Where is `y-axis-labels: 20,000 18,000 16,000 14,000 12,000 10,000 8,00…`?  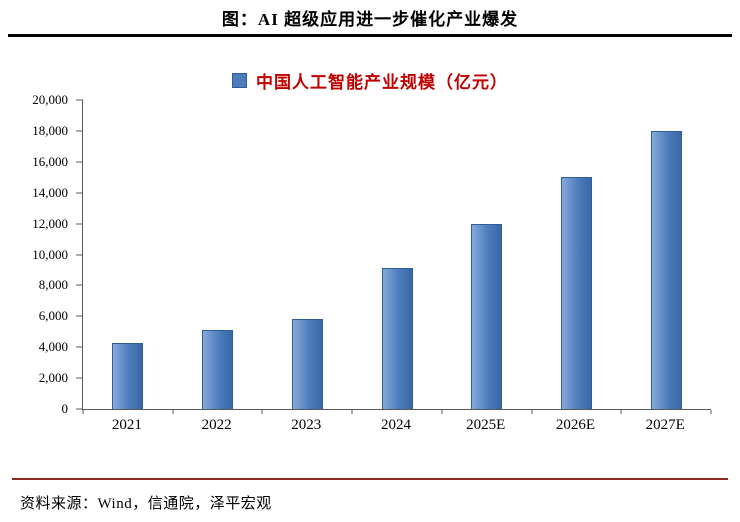
y-axis-labels: 20,000 18,000 16,000 14,000 12,000 10,000 8,00… is located at coordinates (40, 254).